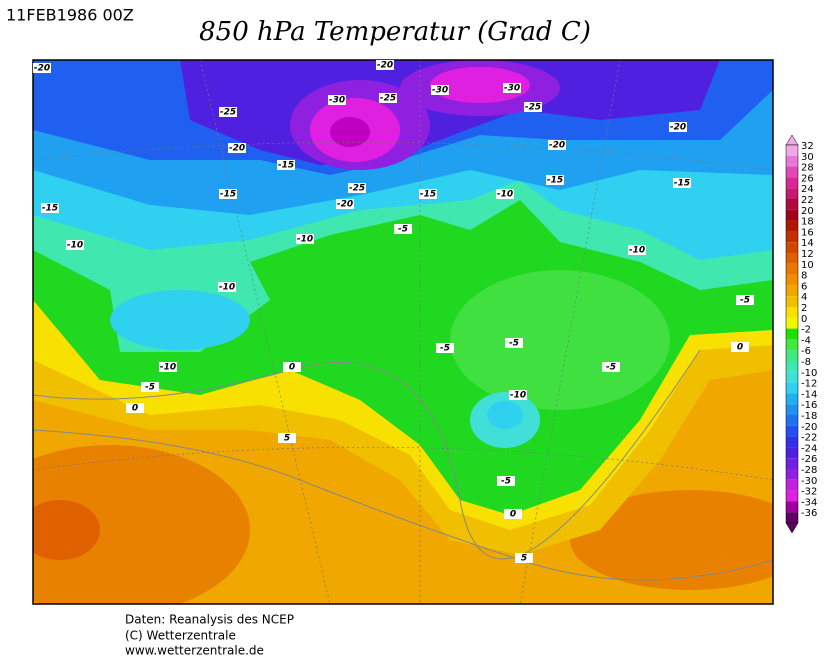 Image resolution: width=824 pixels, height=656 pixels. I want to click on footer-line: Daten: Reanalysis des NCEP, so click(209, 620).